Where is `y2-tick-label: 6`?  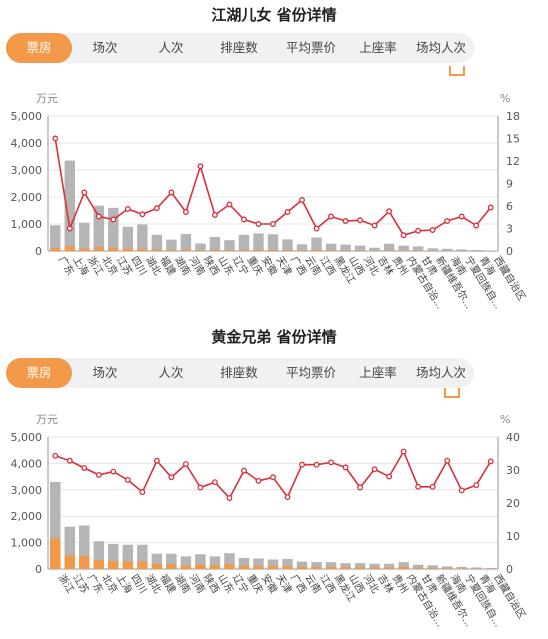 y2-tick-label: 6 is located at coordinates (509, 206).